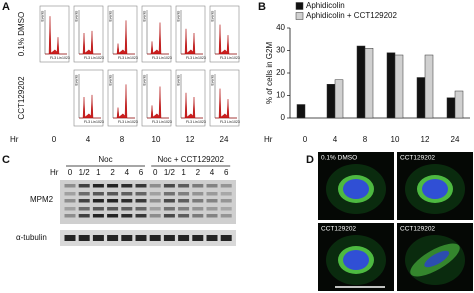  I want to click on lane-label: 1/2, so click(85, 172).